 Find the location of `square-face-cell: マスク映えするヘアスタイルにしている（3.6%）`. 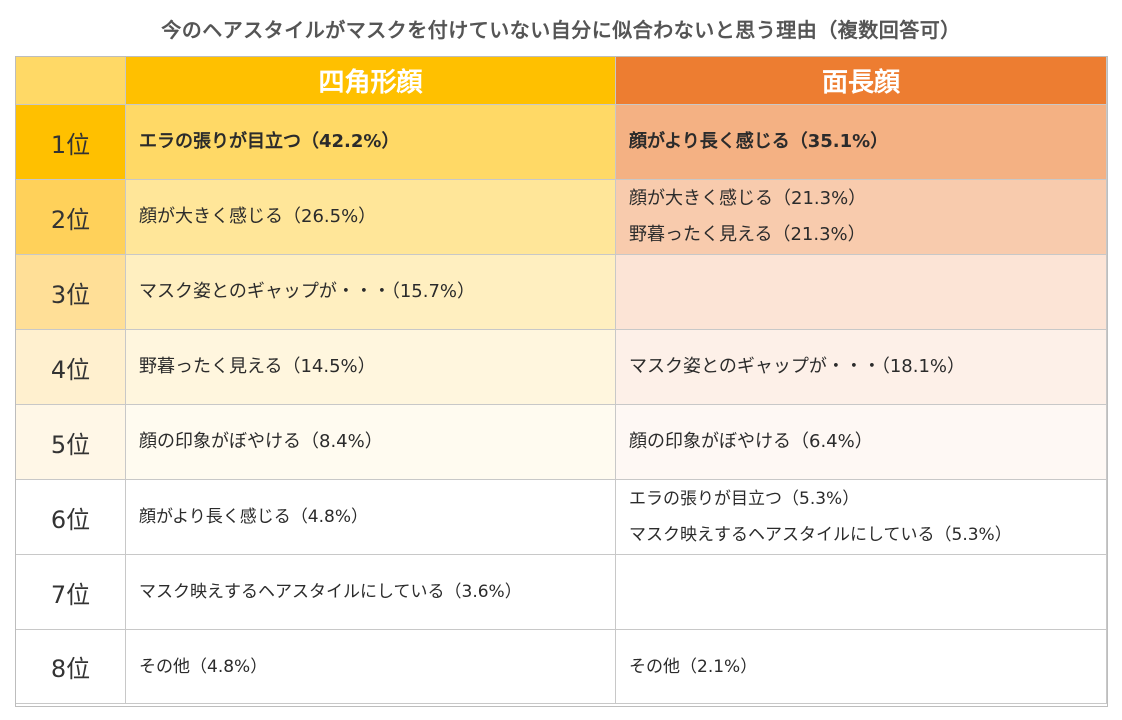

square-face-cell: マスク映えするヘアスタイルにしている（3.6%） is located at coordinates (371, 592).